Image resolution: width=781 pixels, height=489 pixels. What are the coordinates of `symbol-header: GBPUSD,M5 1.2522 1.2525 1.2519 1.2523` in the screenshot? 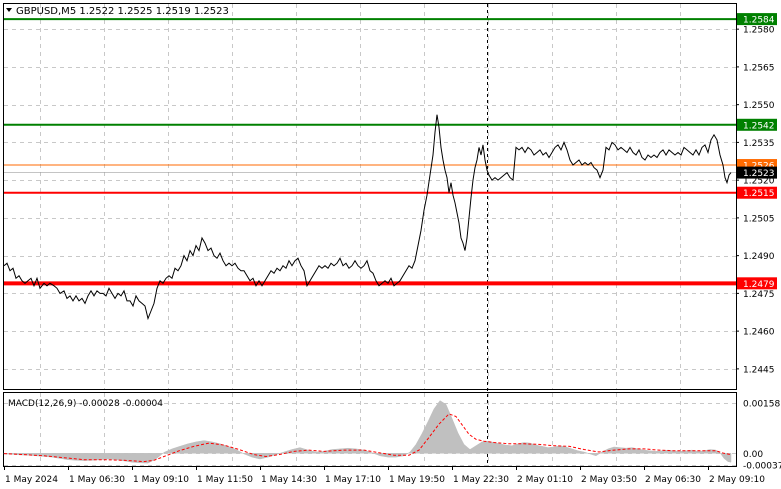 It's located at (117, 11).